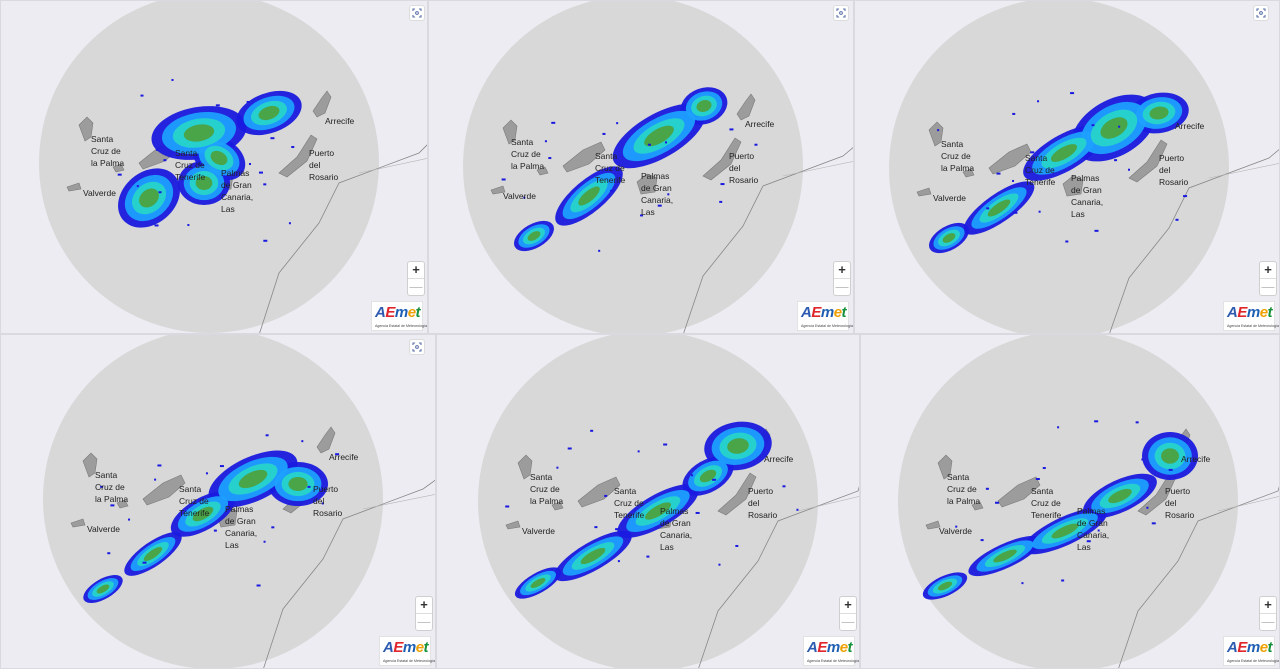 The image size is (1280, 669). I want to click on la-palma-island, so click(90, 465).